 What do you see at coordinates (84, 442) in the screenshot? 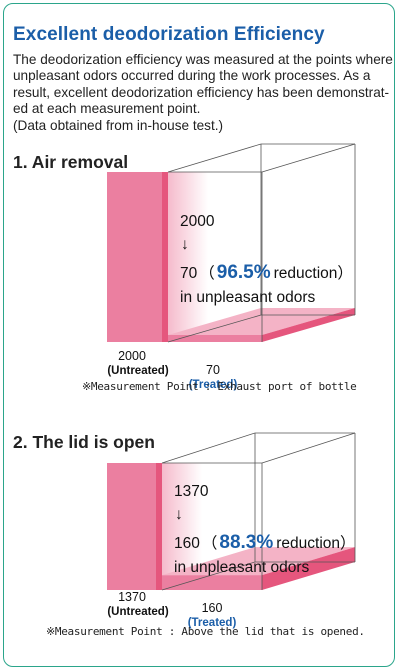
I see `chart-2-title: 2. The lid is open` at bounding box center [84, 442].